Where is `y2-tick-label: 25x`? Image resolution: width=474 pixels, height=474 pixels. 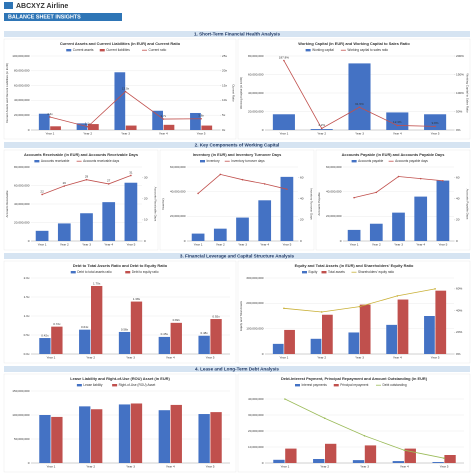 y2-tick-label: 25x is located at coordinates (224, 56).